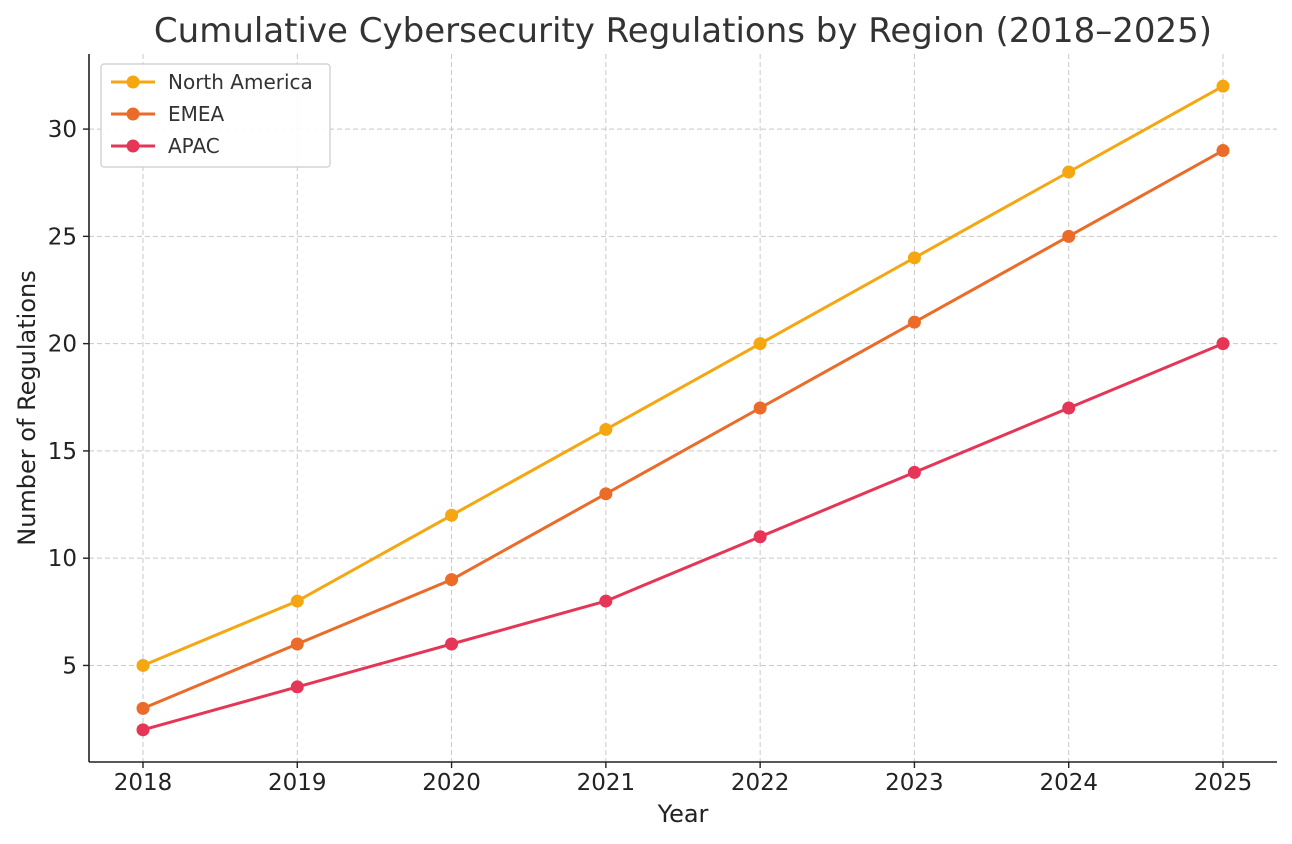  Describe the element at coordinates (196, 114) in the screenshot. I see `legend-label-emea: EMEA` at that location.